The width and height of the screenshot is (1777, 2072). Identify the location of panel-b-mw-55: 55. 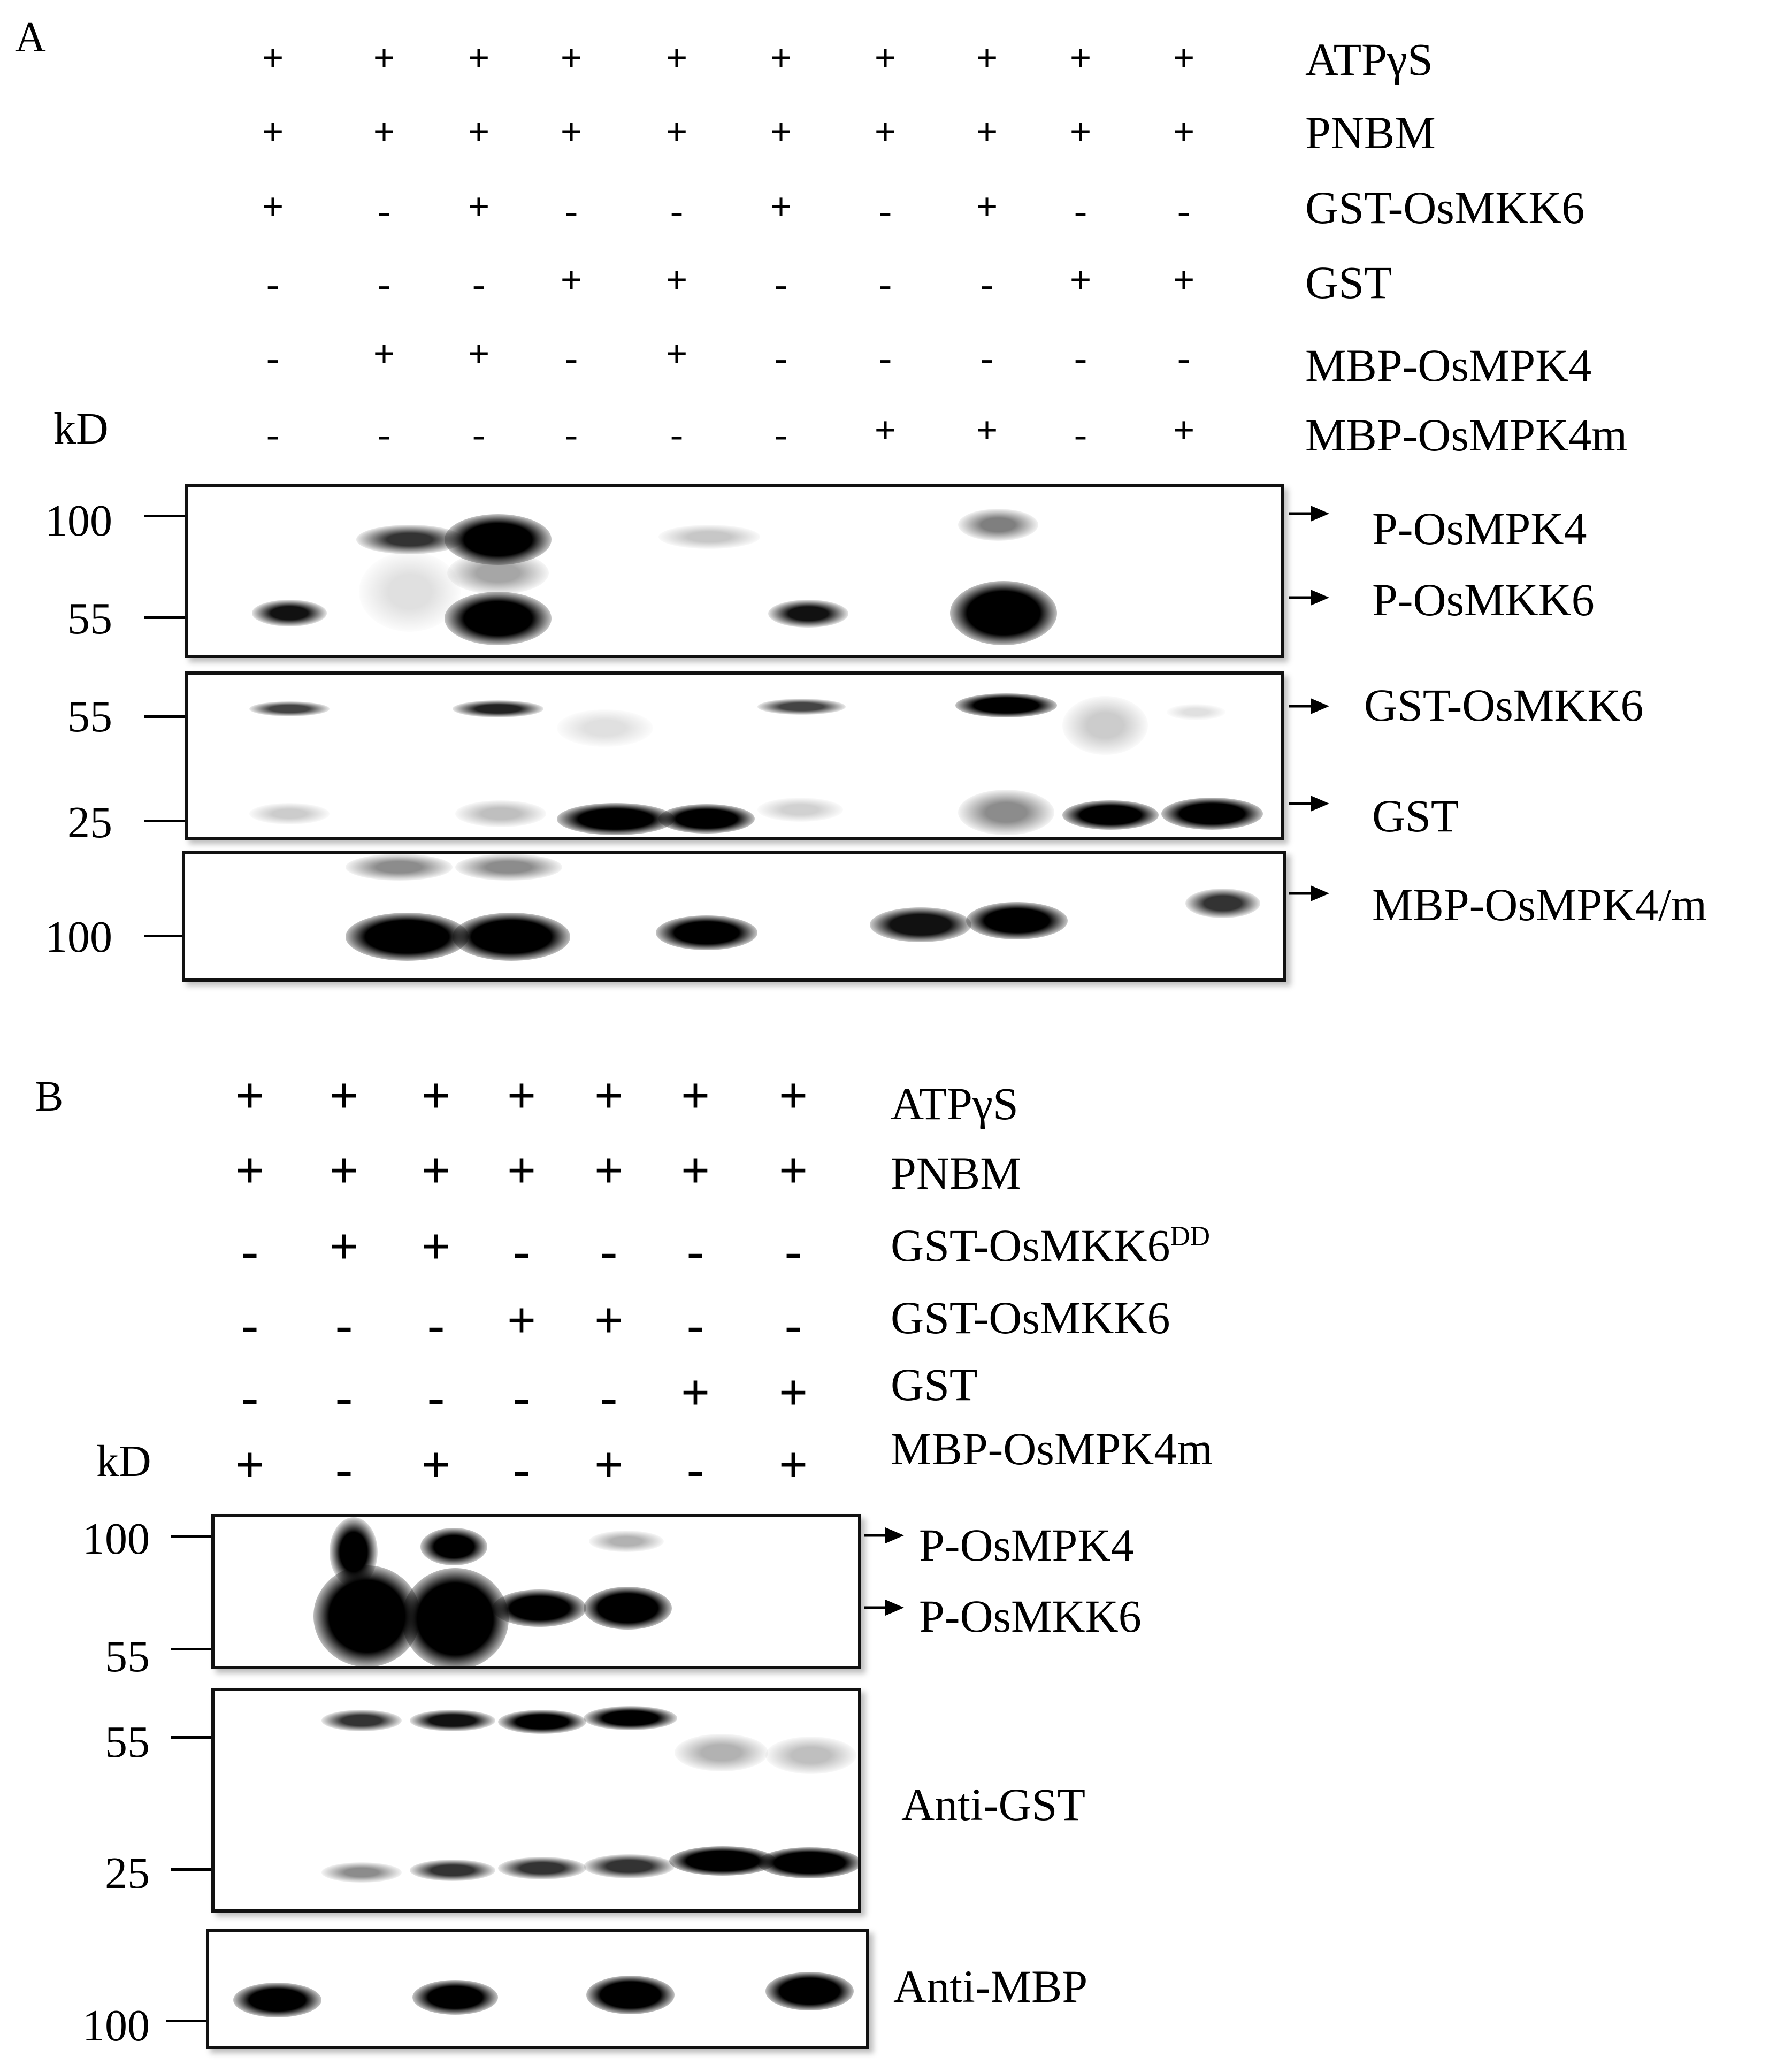
(127, 1742).